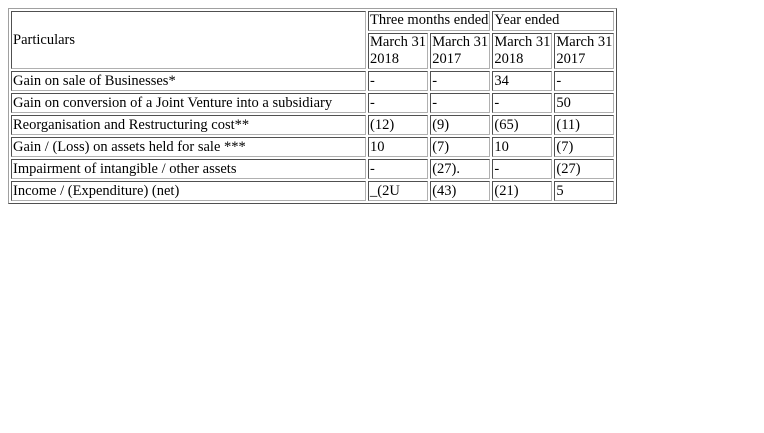 The image size is (764, 433). Describe the element at coordinates (522, 81) in the screenshot. I see `cell-value: 34` at that location.